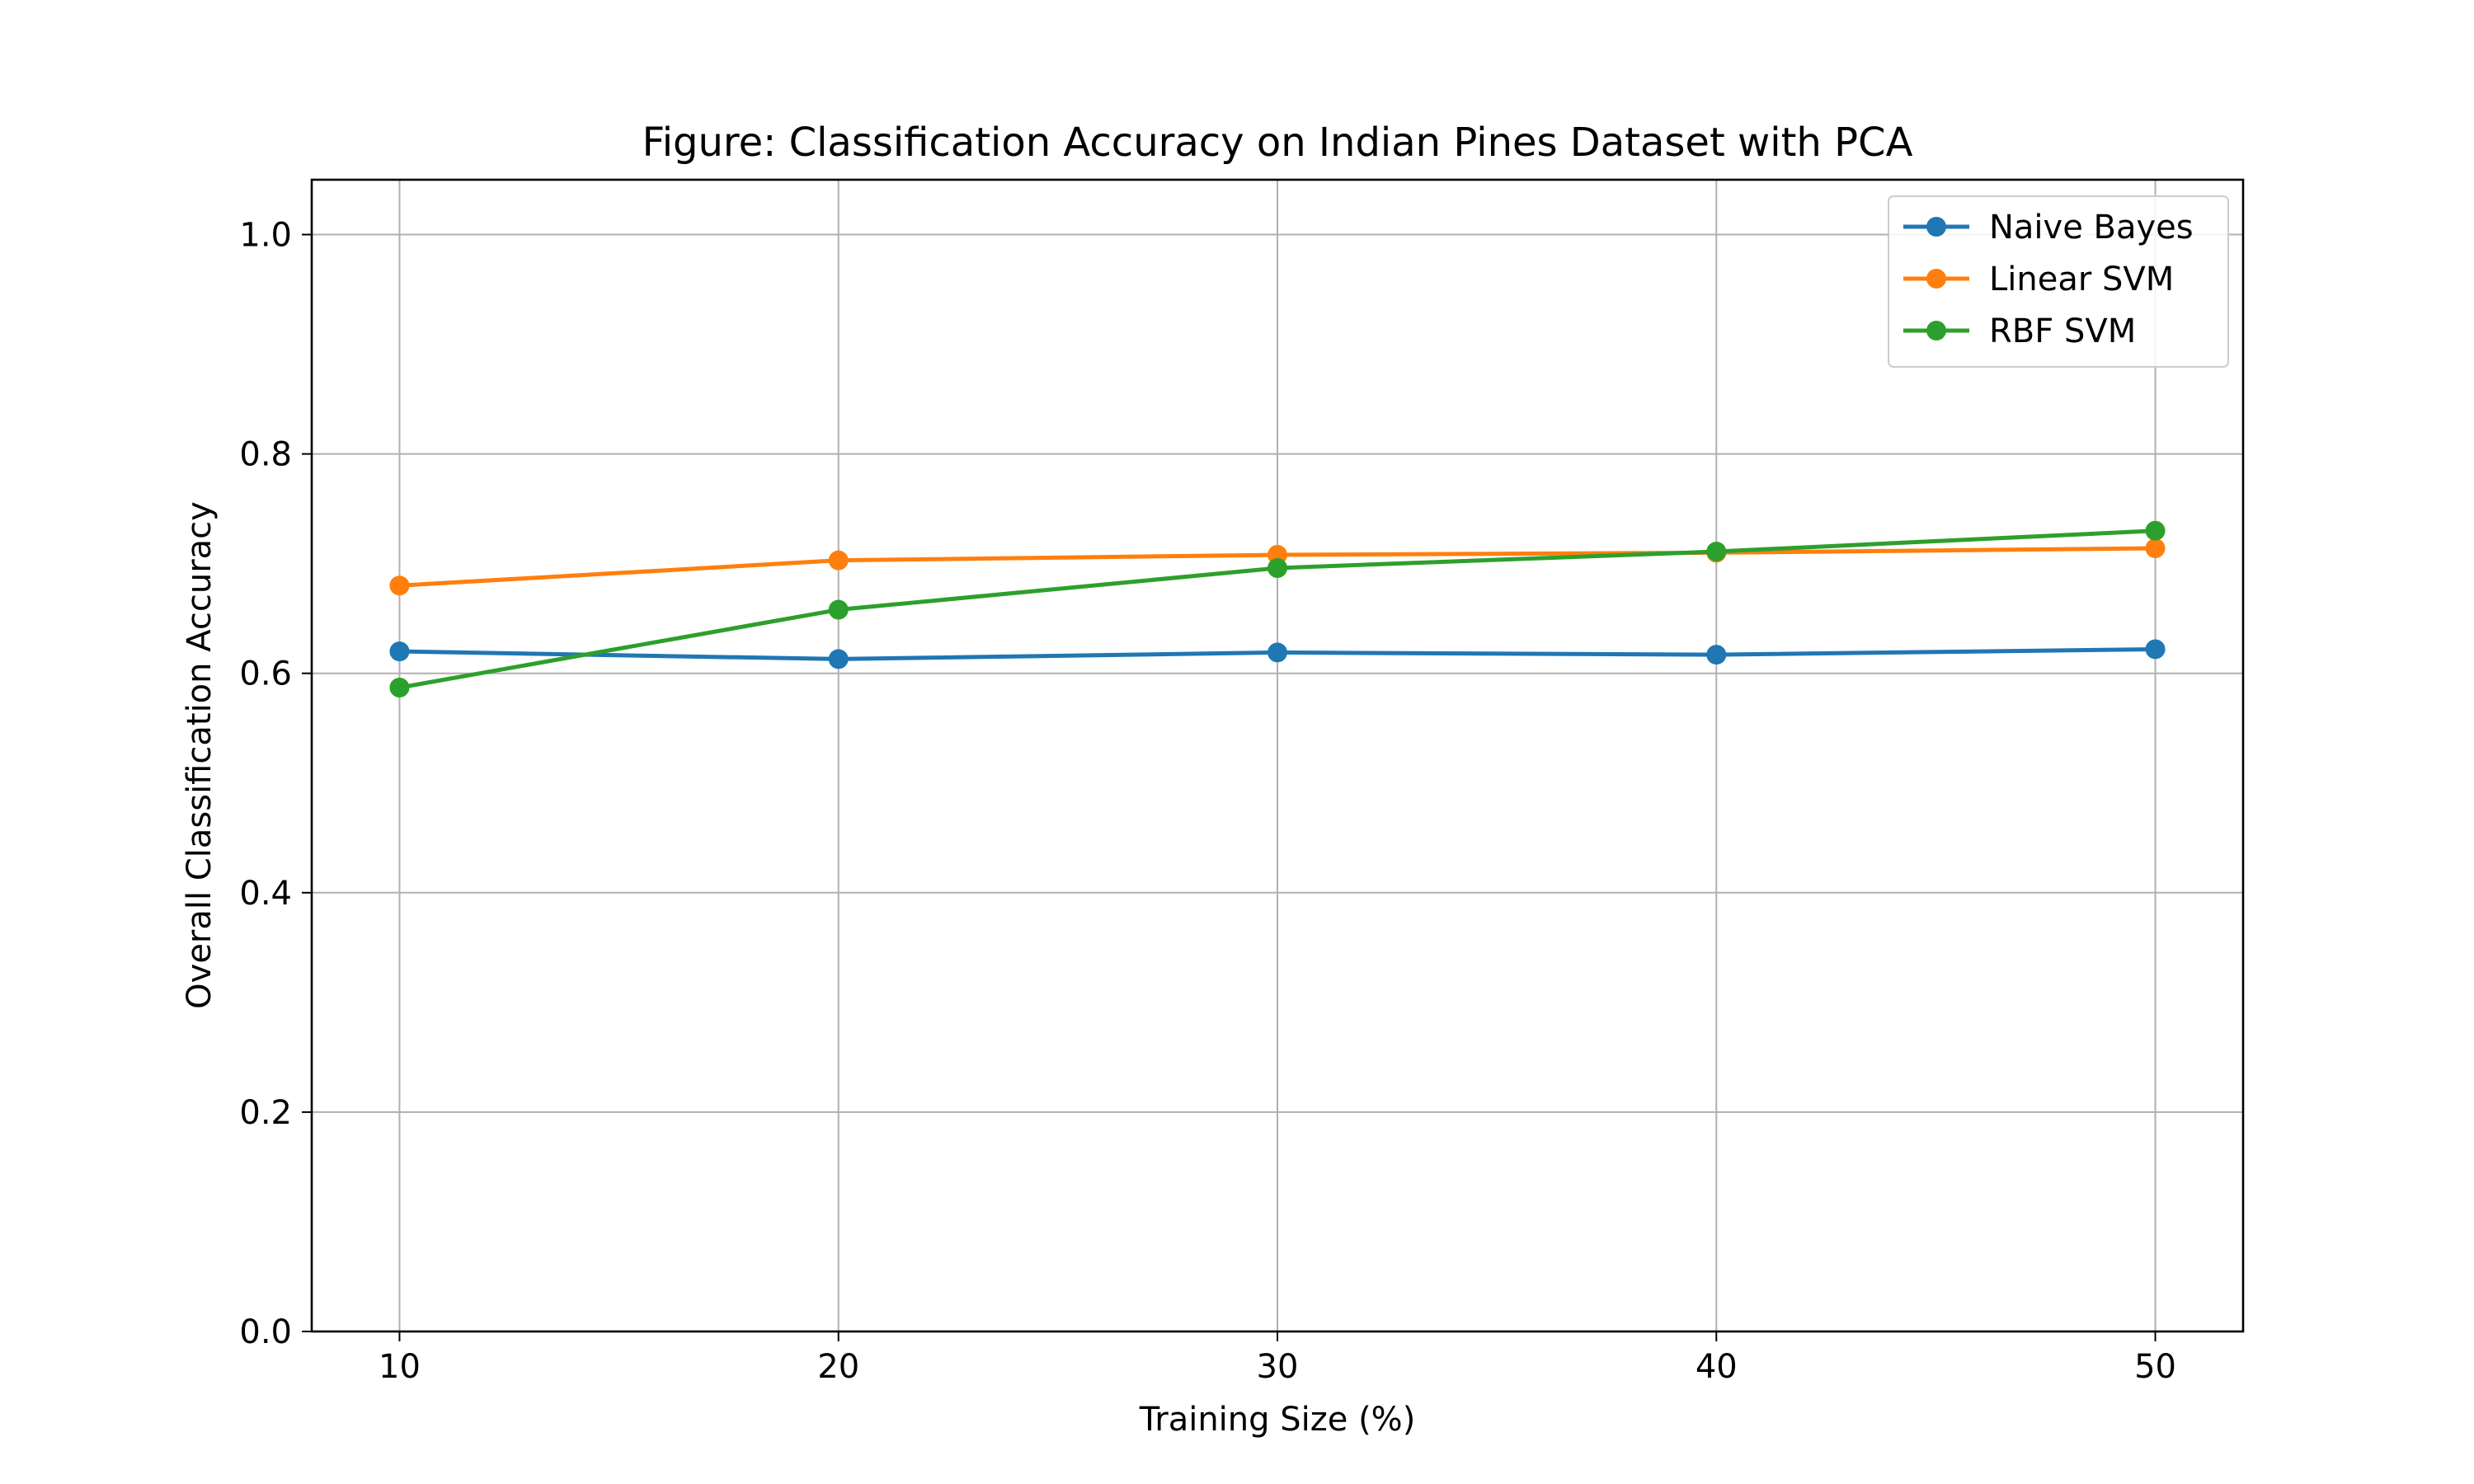  What do you see at coordinates (838, 1367) in the screenshot?
I see `x-tick-label: 20` at bounding box center [838, 1367].